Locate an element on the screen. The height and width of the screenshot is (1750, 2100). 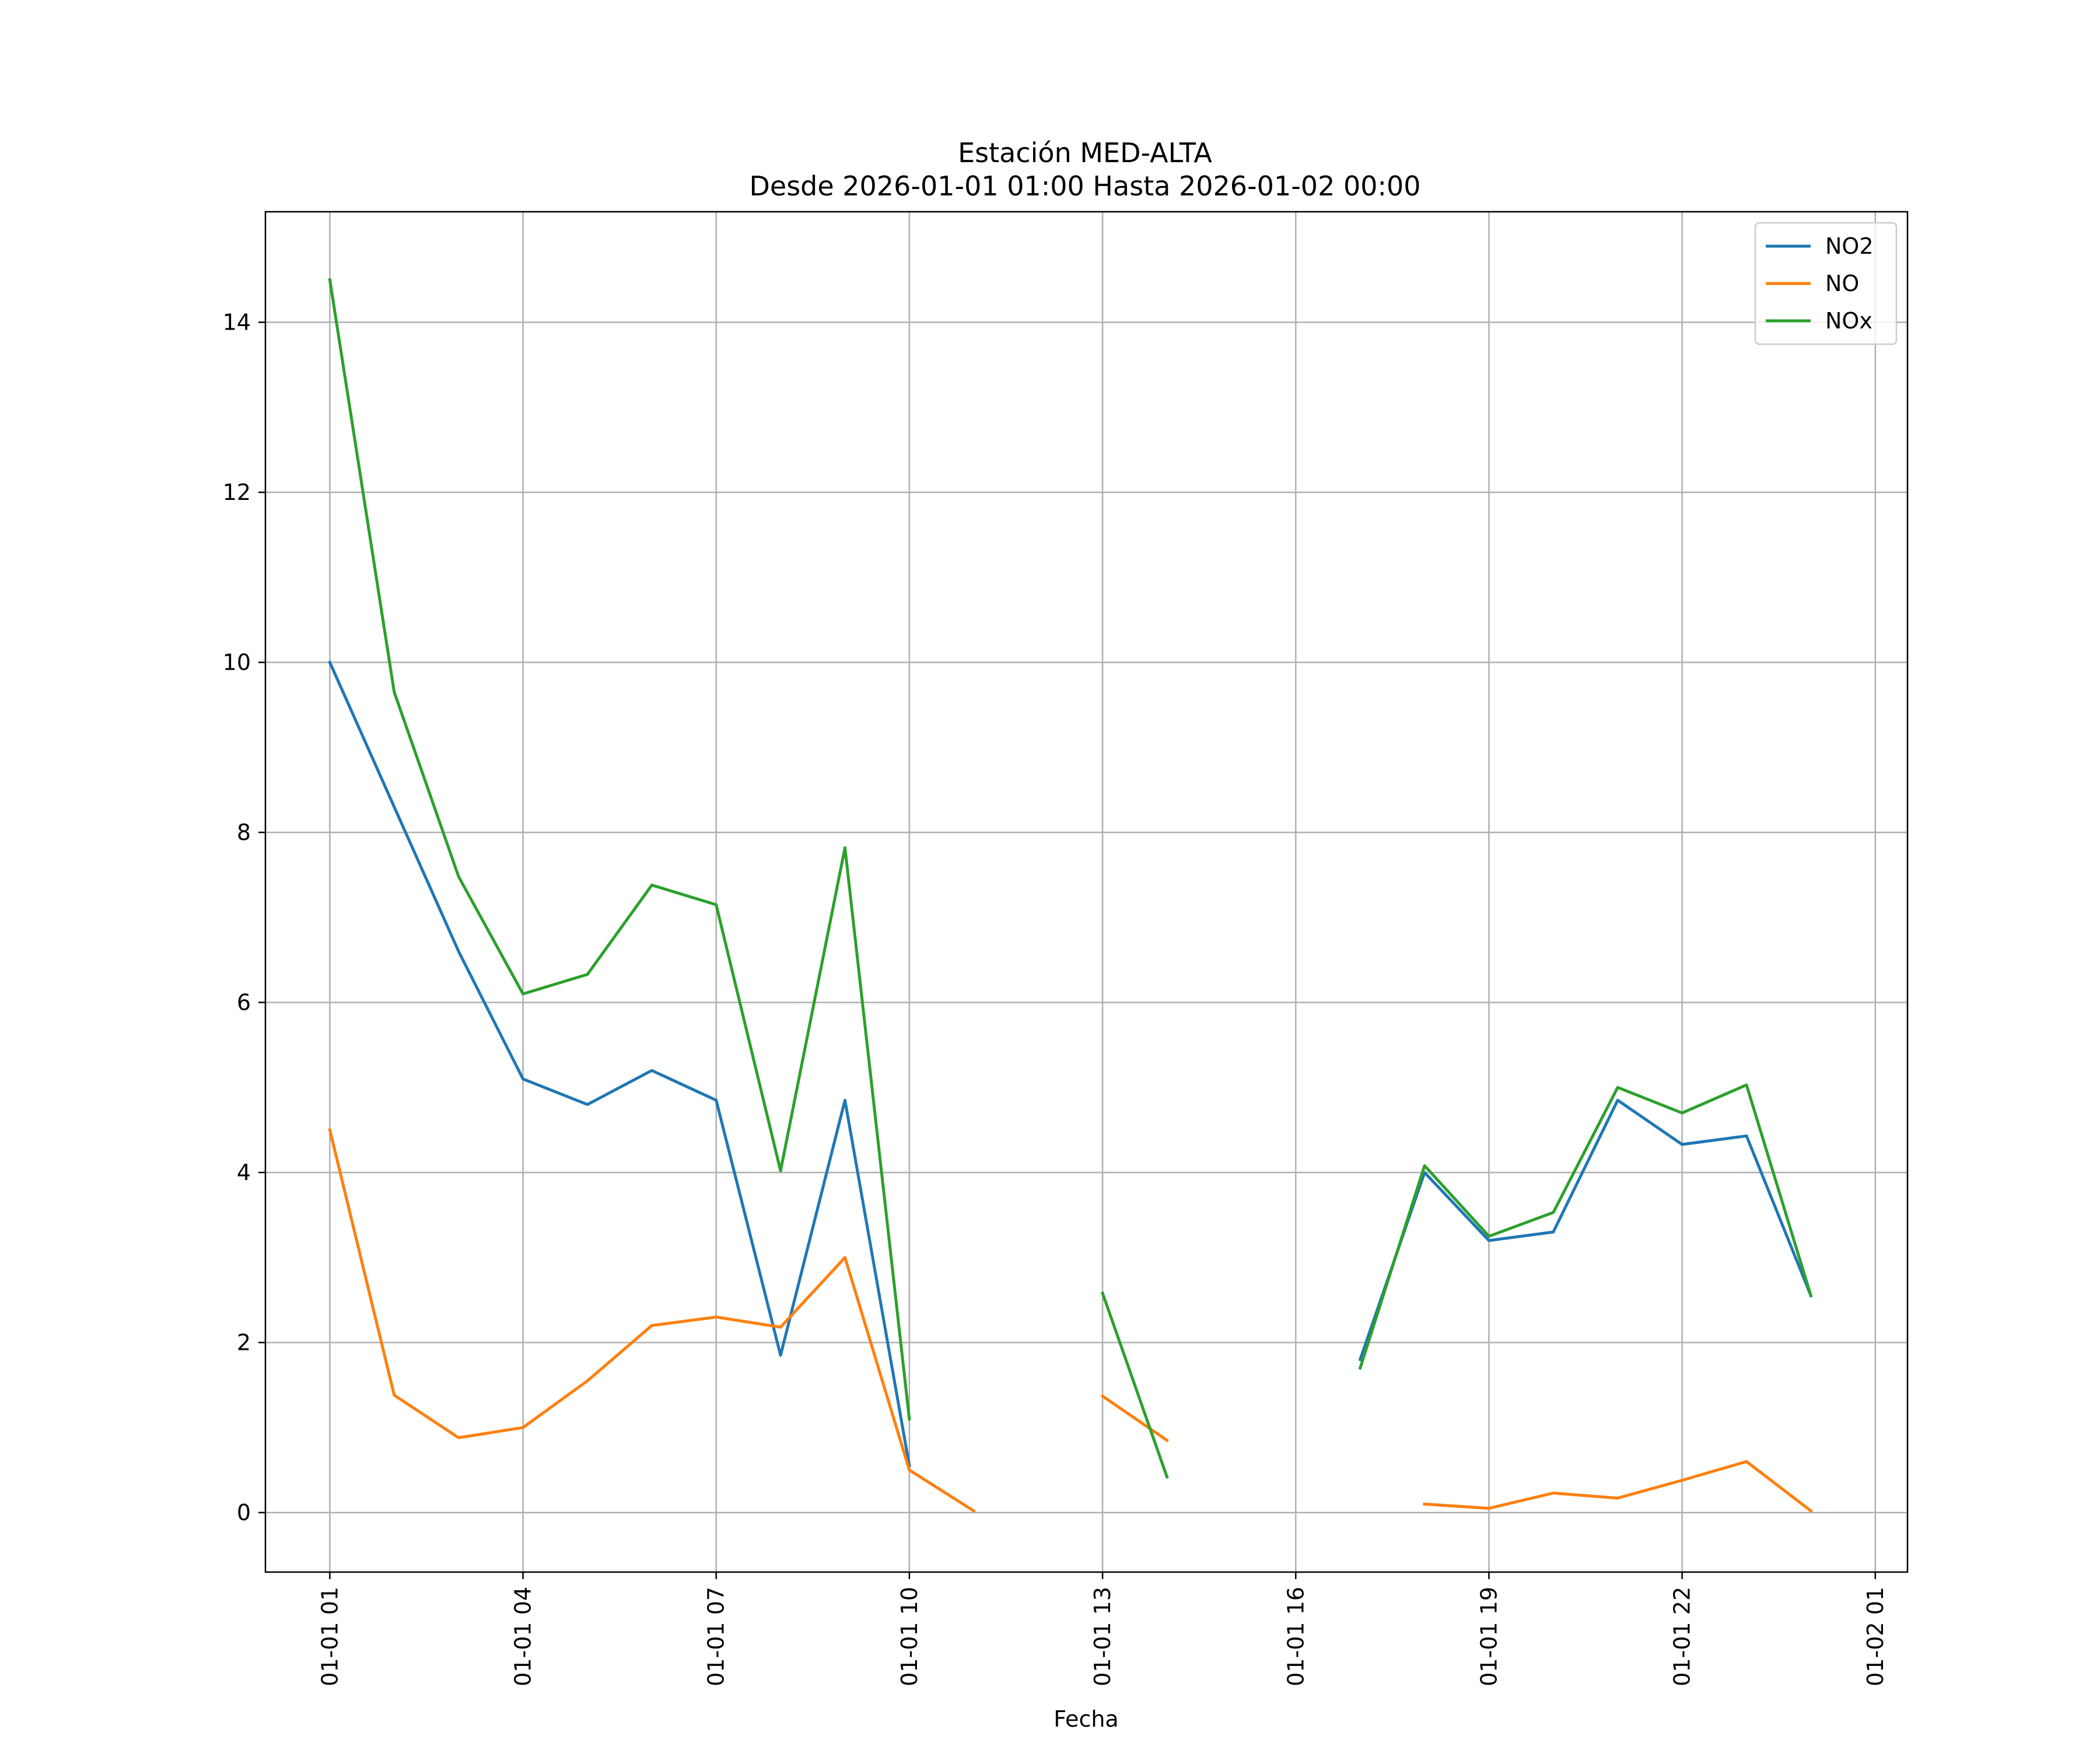
y-tick-label: 0 is located at coordinates (244, 1512).